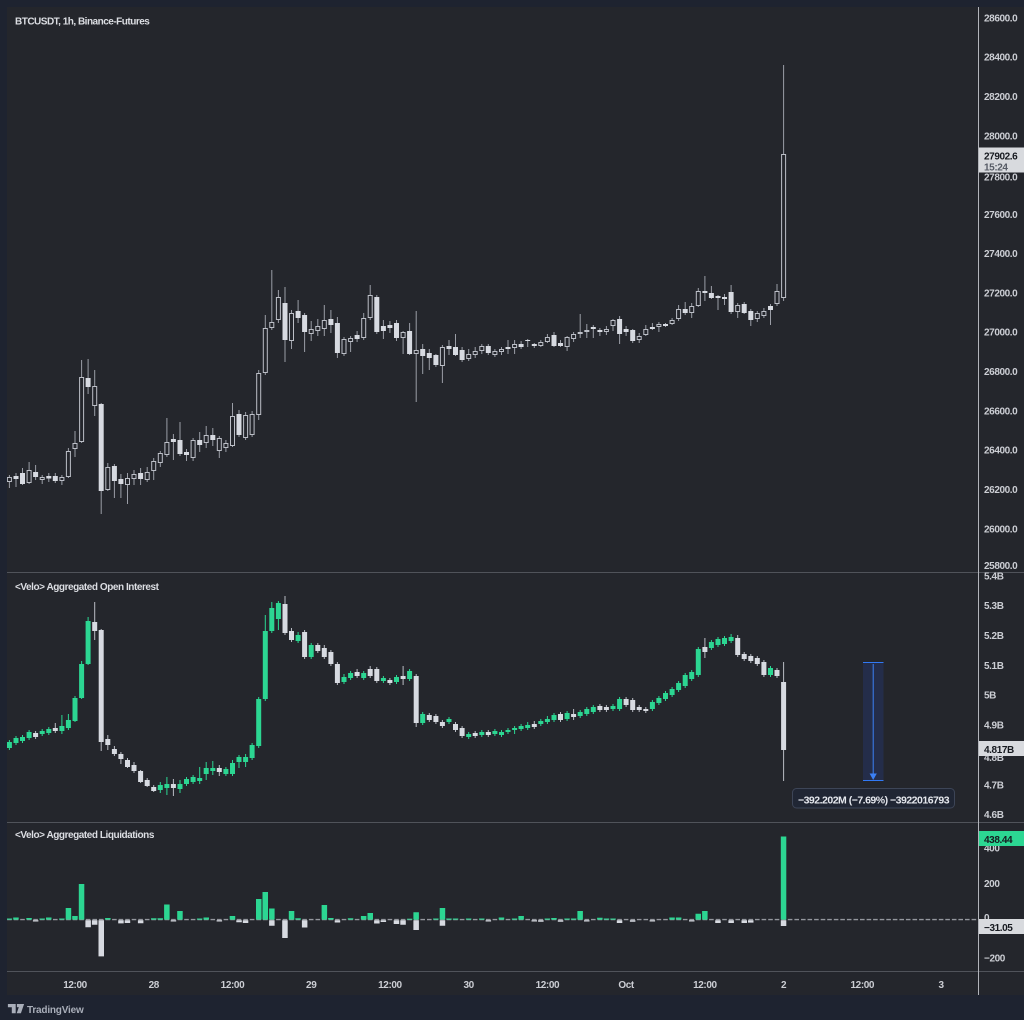 The image size is (1024, 1020). Describe the element at coordinates (1001, 294) in the screenshot. I see `svg-text: 27200.0` at that location.